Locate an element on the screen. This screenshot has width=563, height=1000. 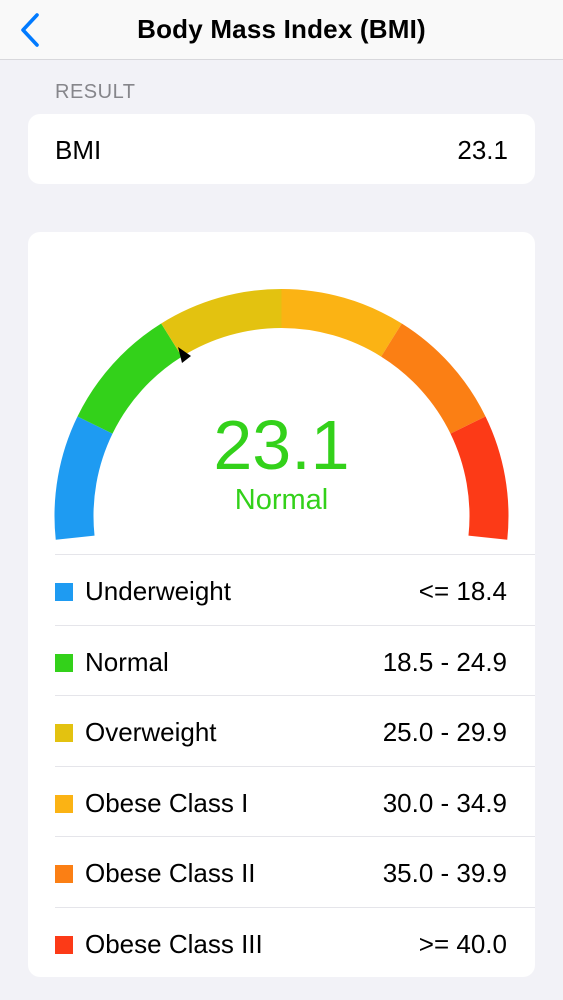
underweight-swatch is located at coordinates (64, 592).